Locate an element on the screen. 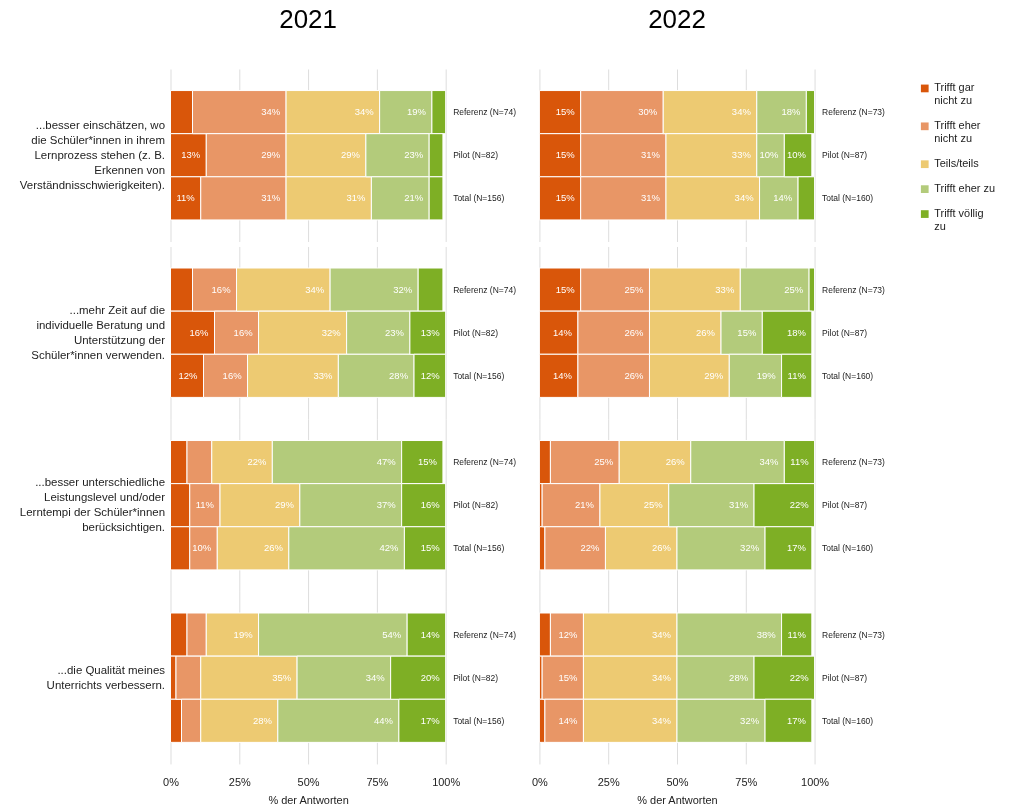 This screenshot has height=809, width=1012. data-label: 42% is located at coordinates (389, 548).